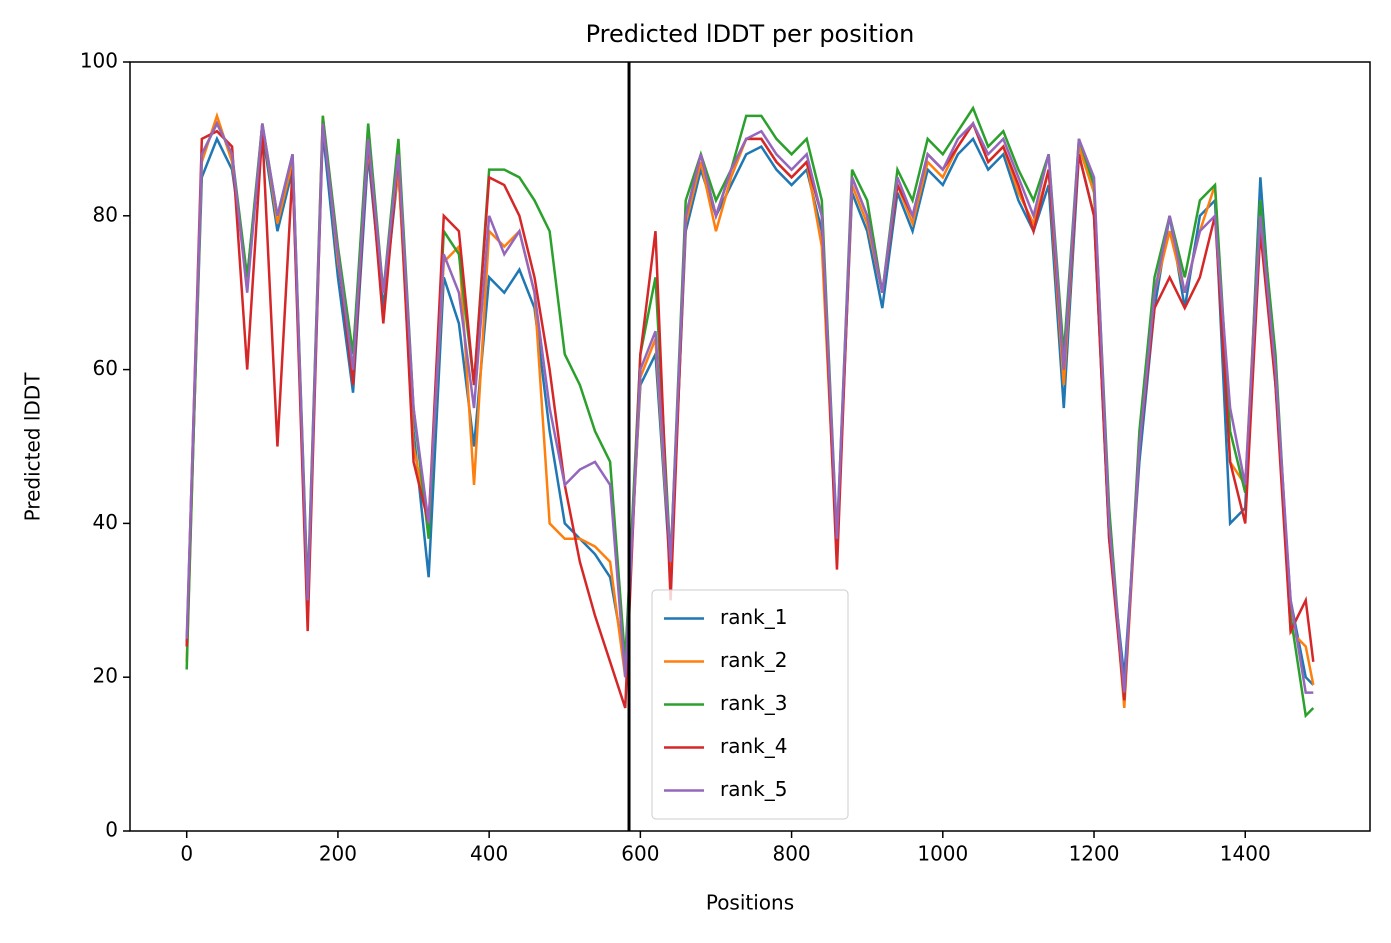  What do you see at coordinates (753, 703) in the screenshot?
I see `legend-label: rank_3` at bounding box center [753, 703].